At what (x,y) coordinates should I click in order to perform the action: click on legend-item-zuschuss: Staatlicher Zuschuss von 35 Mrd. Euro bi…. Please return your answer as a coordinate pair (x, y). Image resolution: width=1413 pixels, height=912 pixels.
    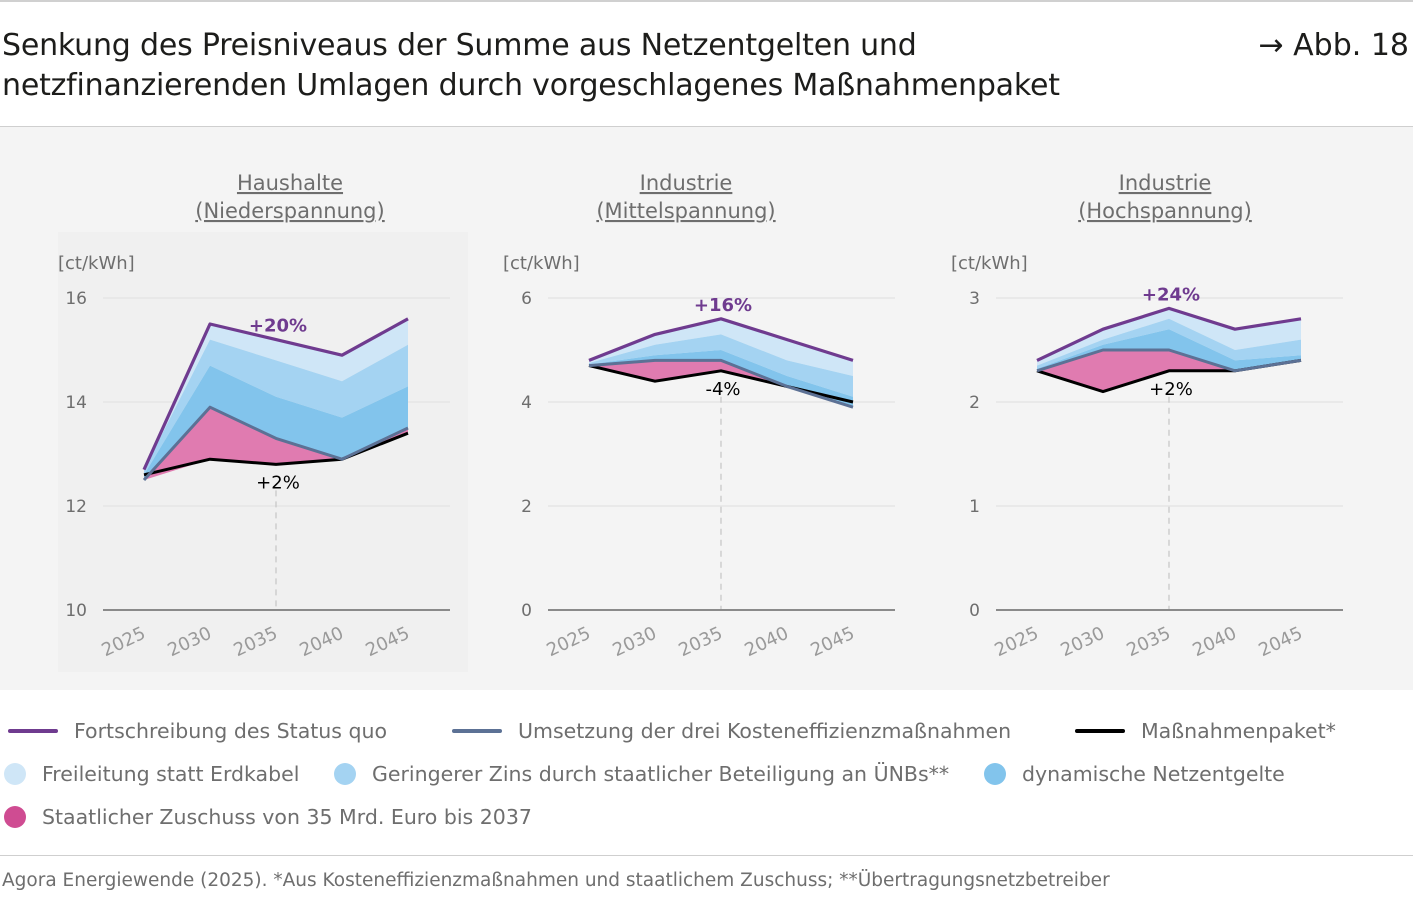
    Looking at the image, I should click on (268, 817).